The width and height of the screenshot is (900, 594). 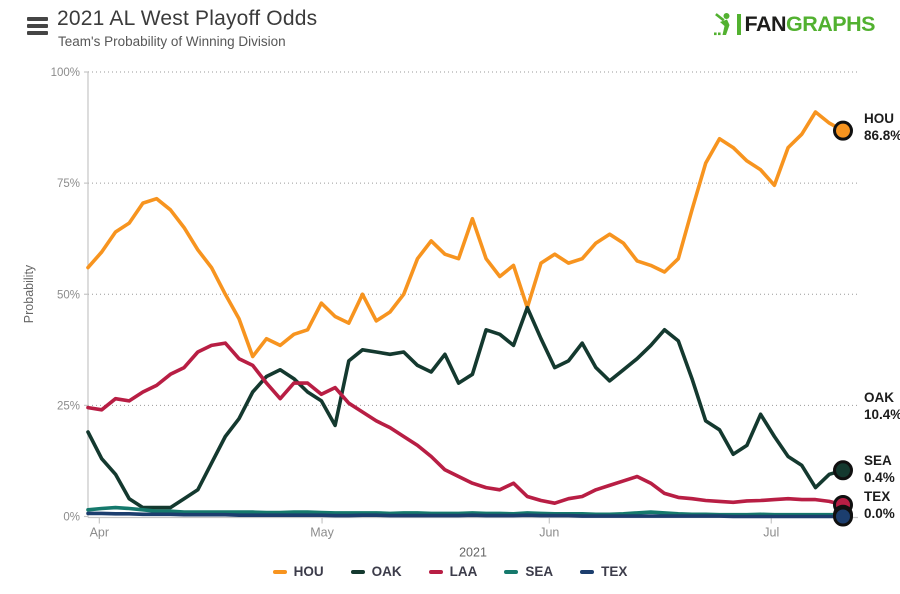 I want to click on chart-legend: HOU OAK LAA SEA TEX, so click(x=450, y=571).